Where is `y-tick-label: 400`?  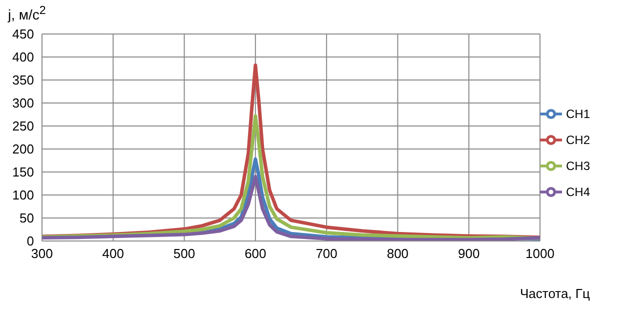
y-tick-label: 400 is located at coordinates (23, 57).